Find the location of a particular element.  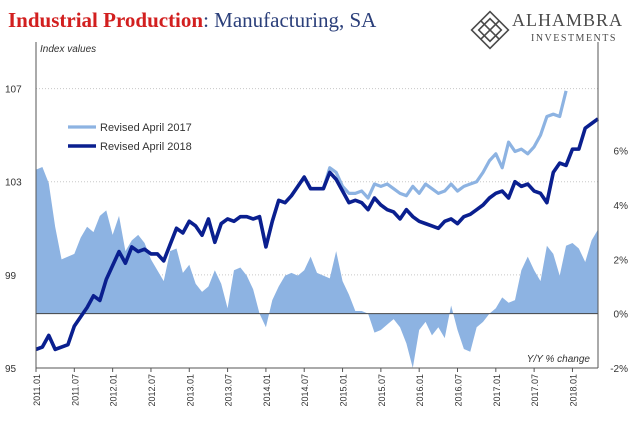

x-tick-label: 2016.07 is located at coordinates (459, 390).